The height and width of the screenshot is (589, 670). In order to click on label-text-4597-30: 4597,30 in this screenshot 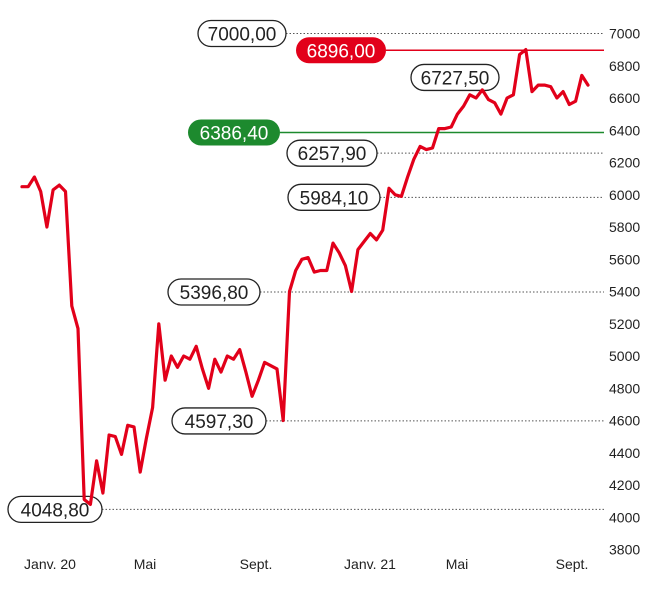, I will do `click(219, 422)`.